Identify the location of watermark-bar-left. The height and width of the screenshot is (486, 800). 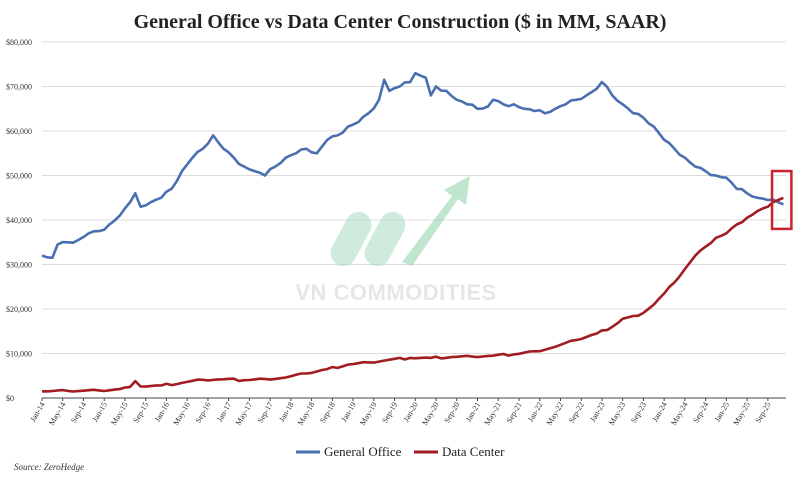
(351, 239).